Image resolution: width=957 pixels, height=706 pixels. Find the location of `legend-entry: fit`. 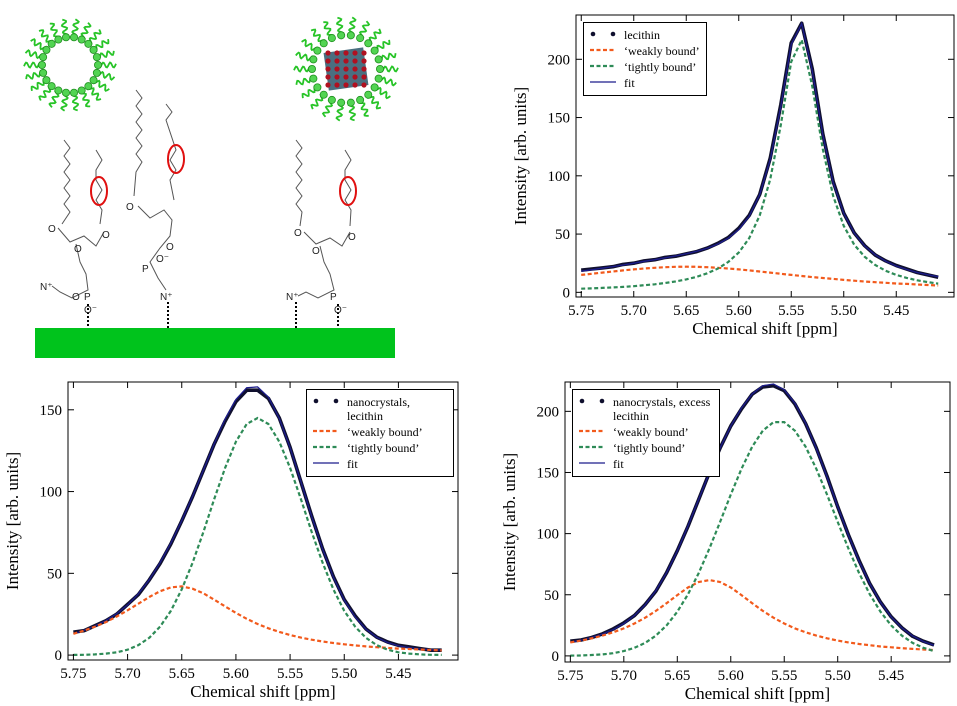

legend-entry: fit is located at coordinates (379, 464).